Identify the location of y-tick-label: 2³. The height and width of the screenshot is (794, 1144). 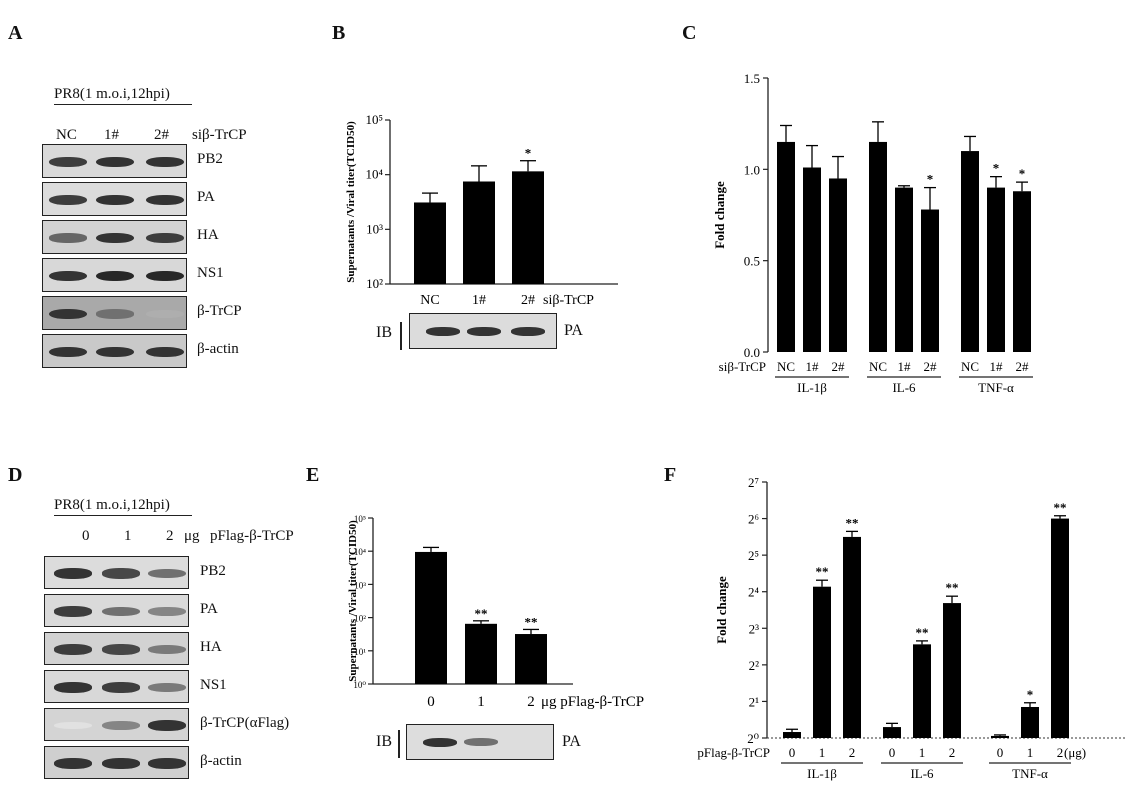
(754, 628).